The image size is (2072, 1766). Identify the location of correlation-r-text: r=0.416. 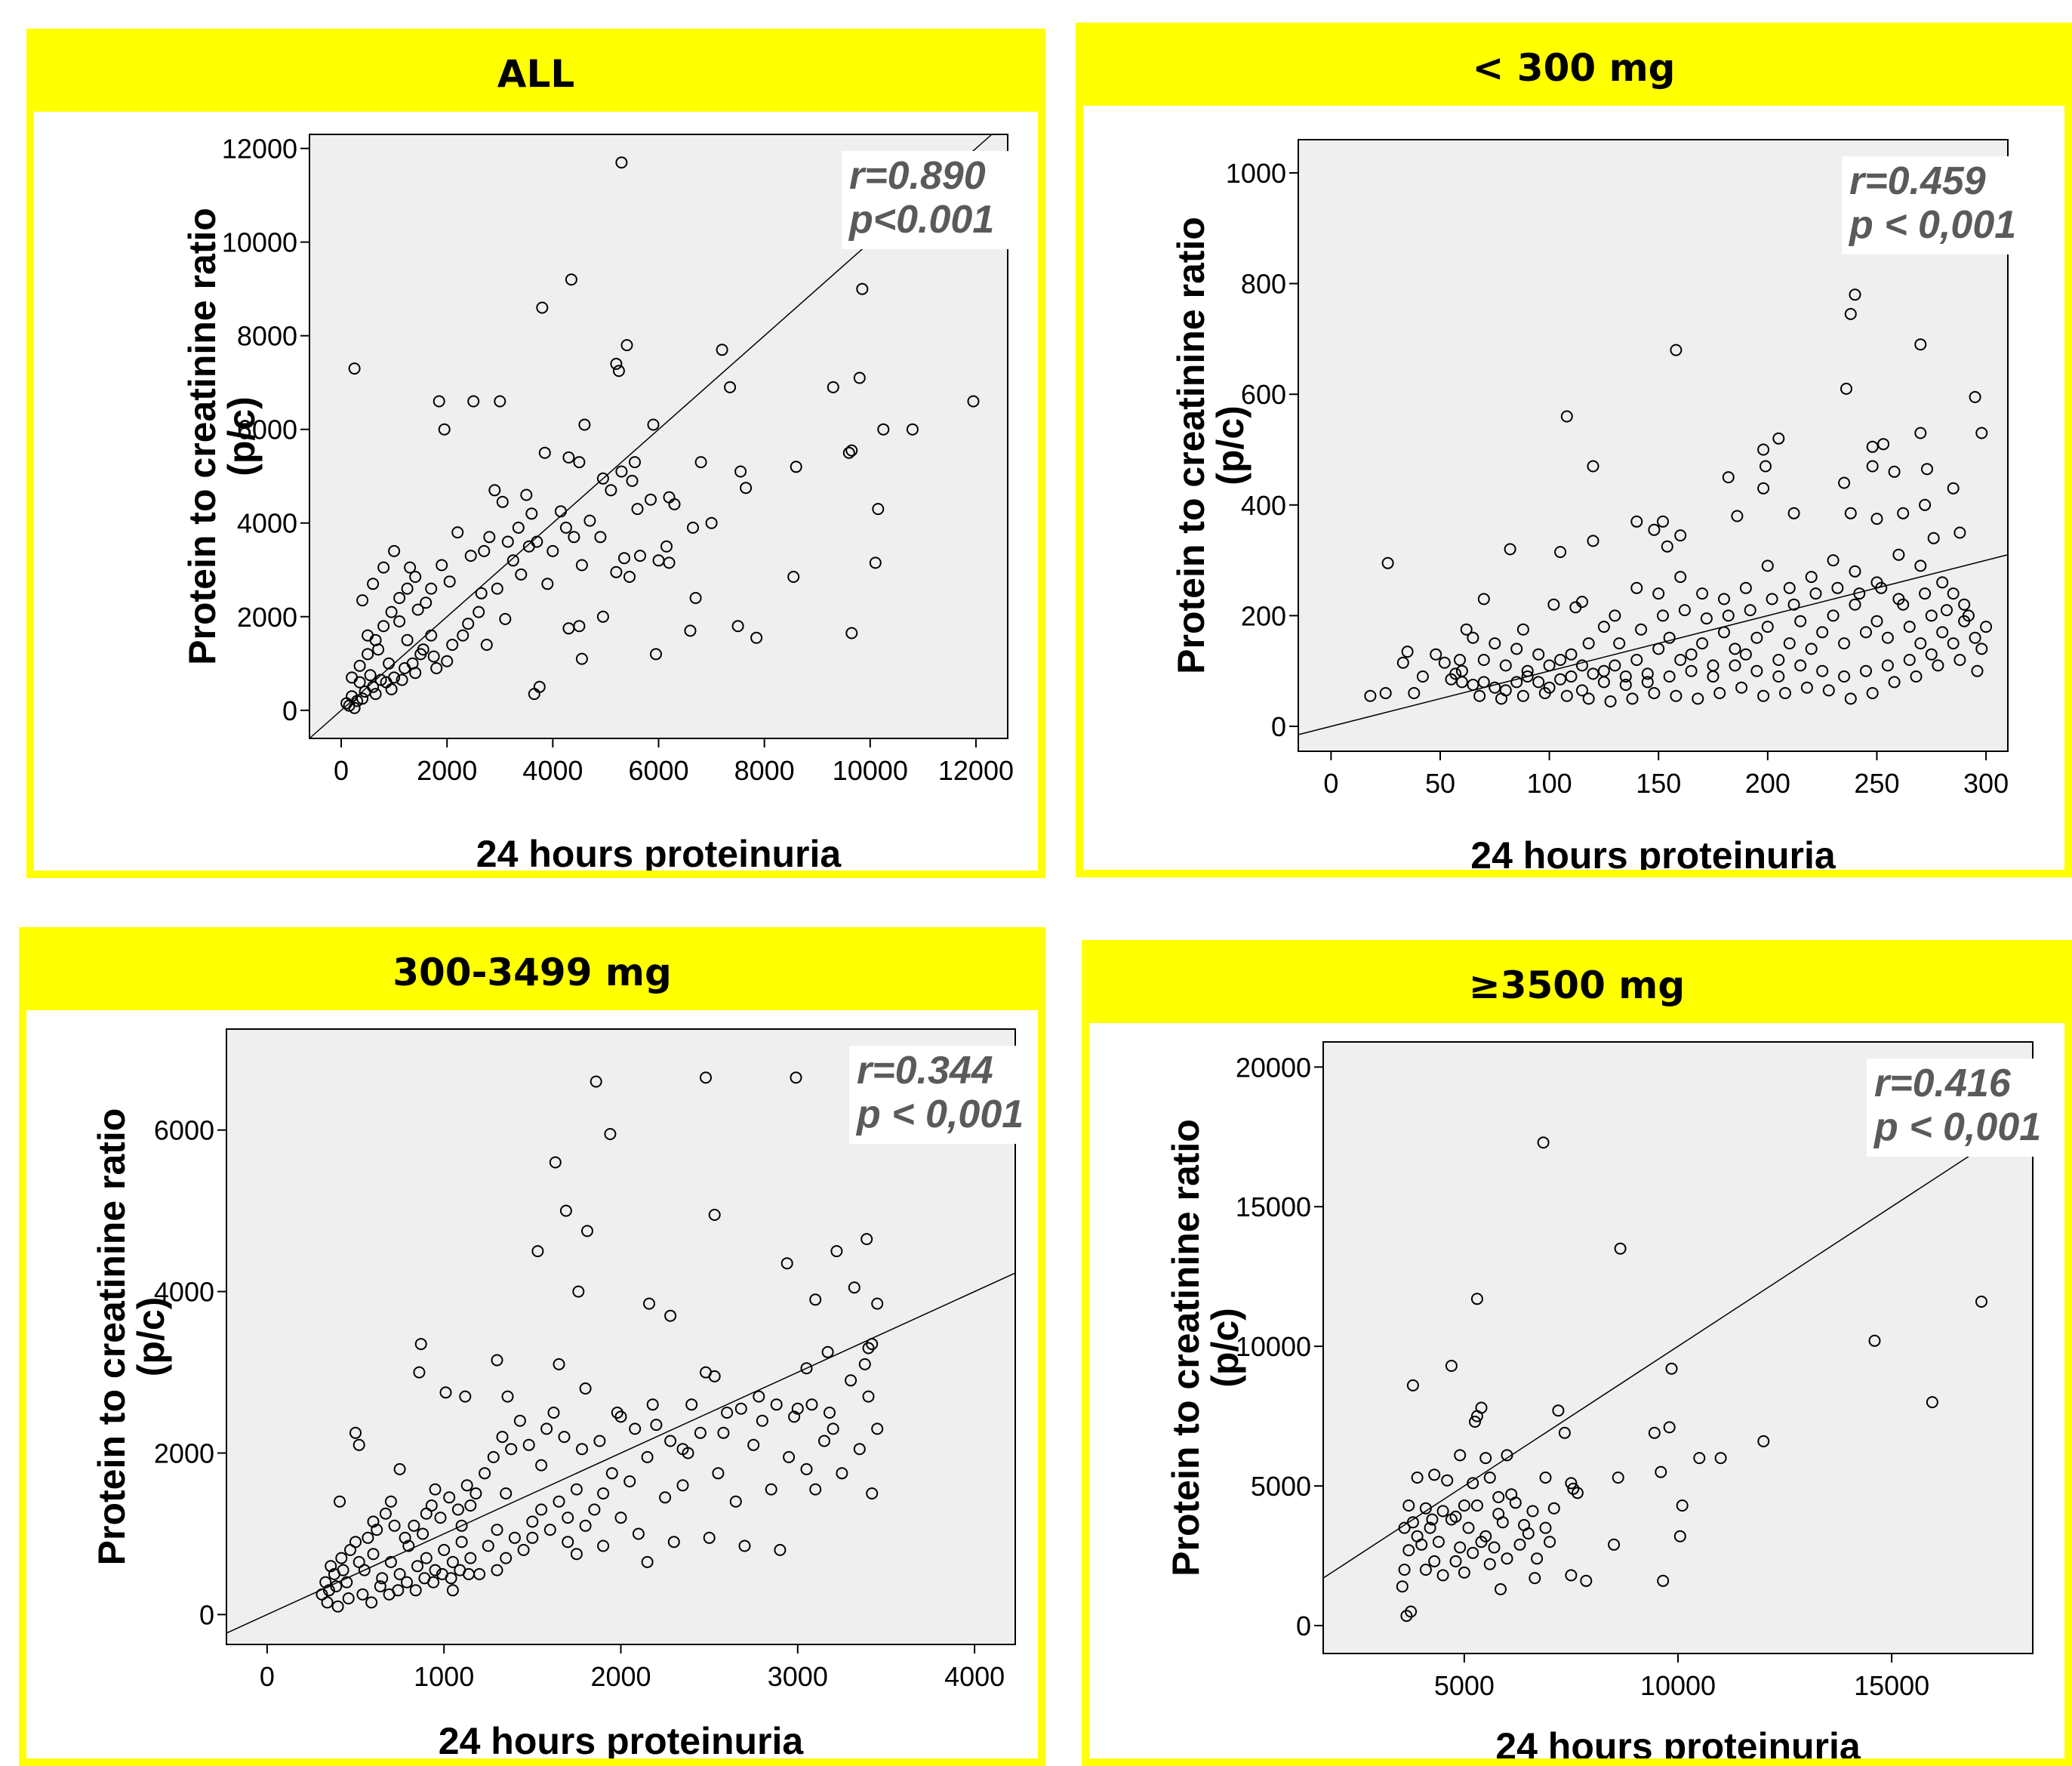
(1943, 1083).